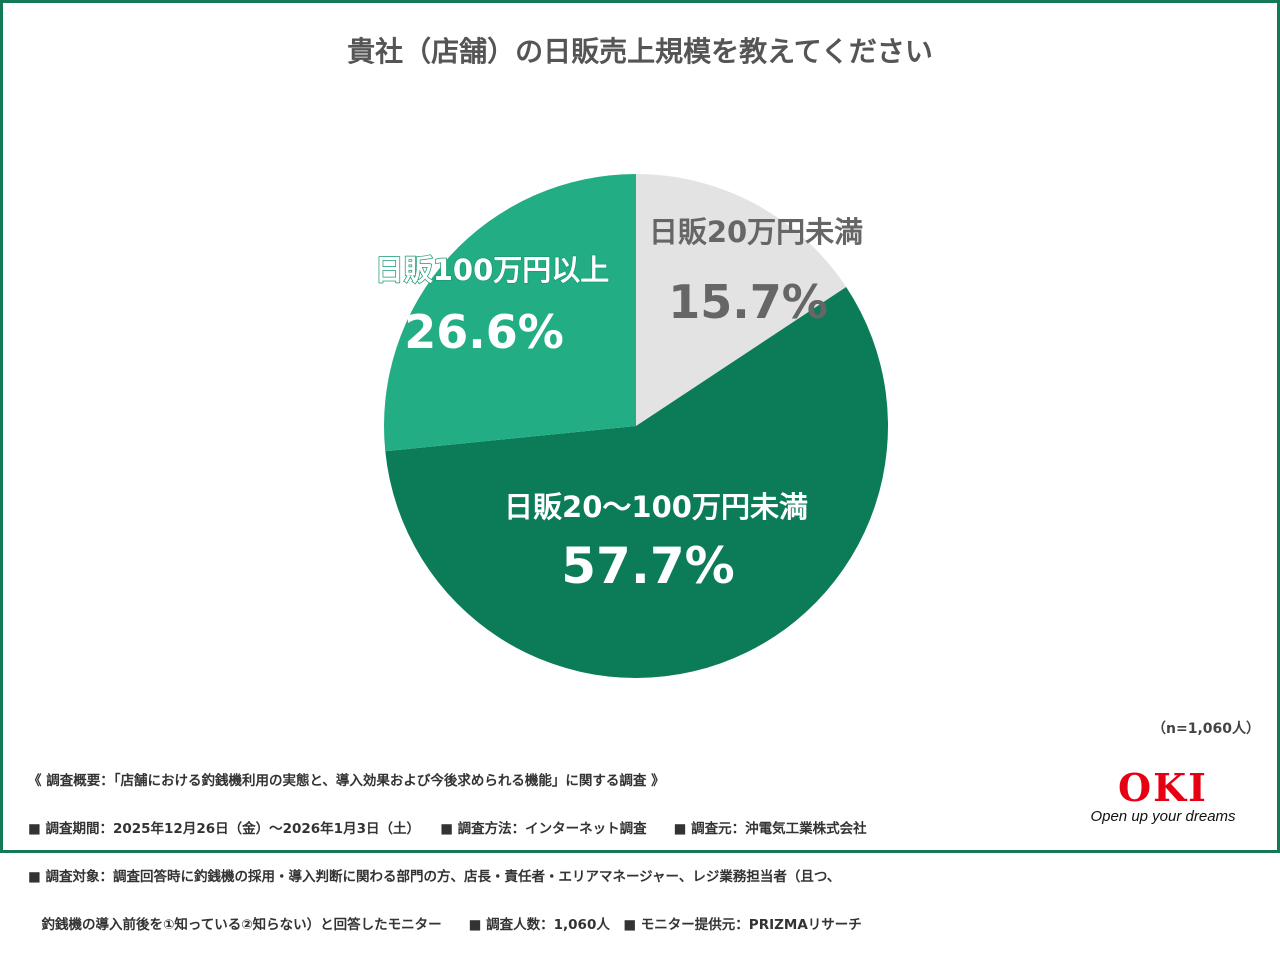  I want to click on logo-tagline: Open up your dreams, so click(1163, 816).